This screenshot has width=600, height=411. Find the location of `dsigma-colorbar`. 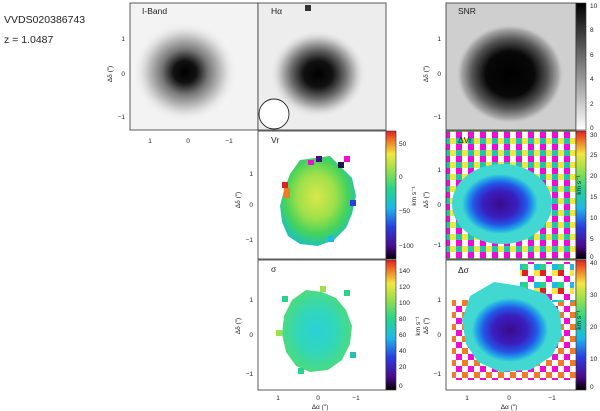

dsigma-colorbar is located at coordinates (581, 325).